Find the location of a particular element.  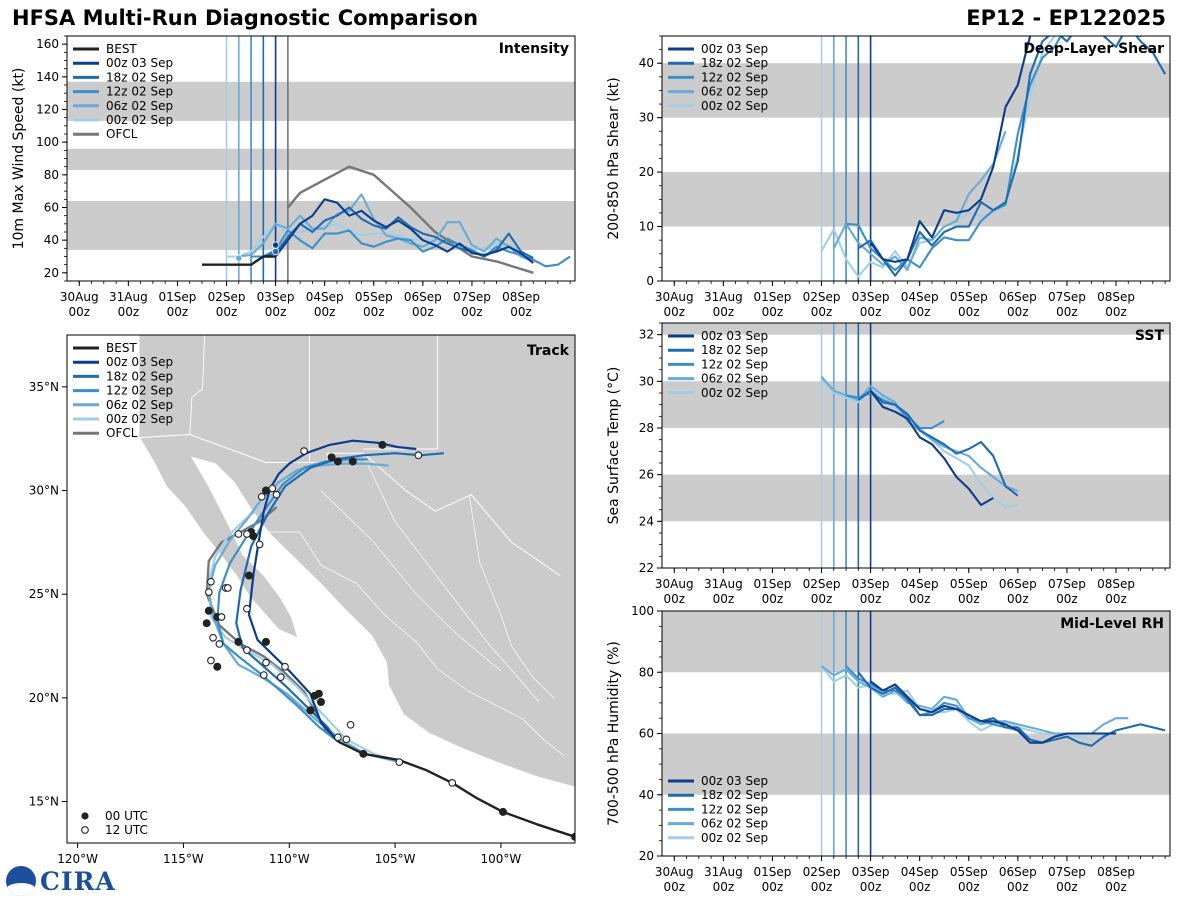

legend-entry: BEST is located at coordinates (121, 49).